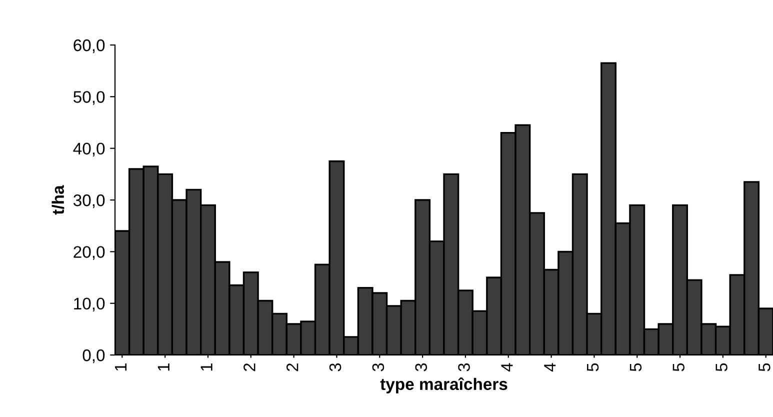 The image size is (773, 417). What do you see at coordinates (444, 385) in the screenshot?
I see `x-axis-title: type maraîchers` at bounding box center [444, 385].